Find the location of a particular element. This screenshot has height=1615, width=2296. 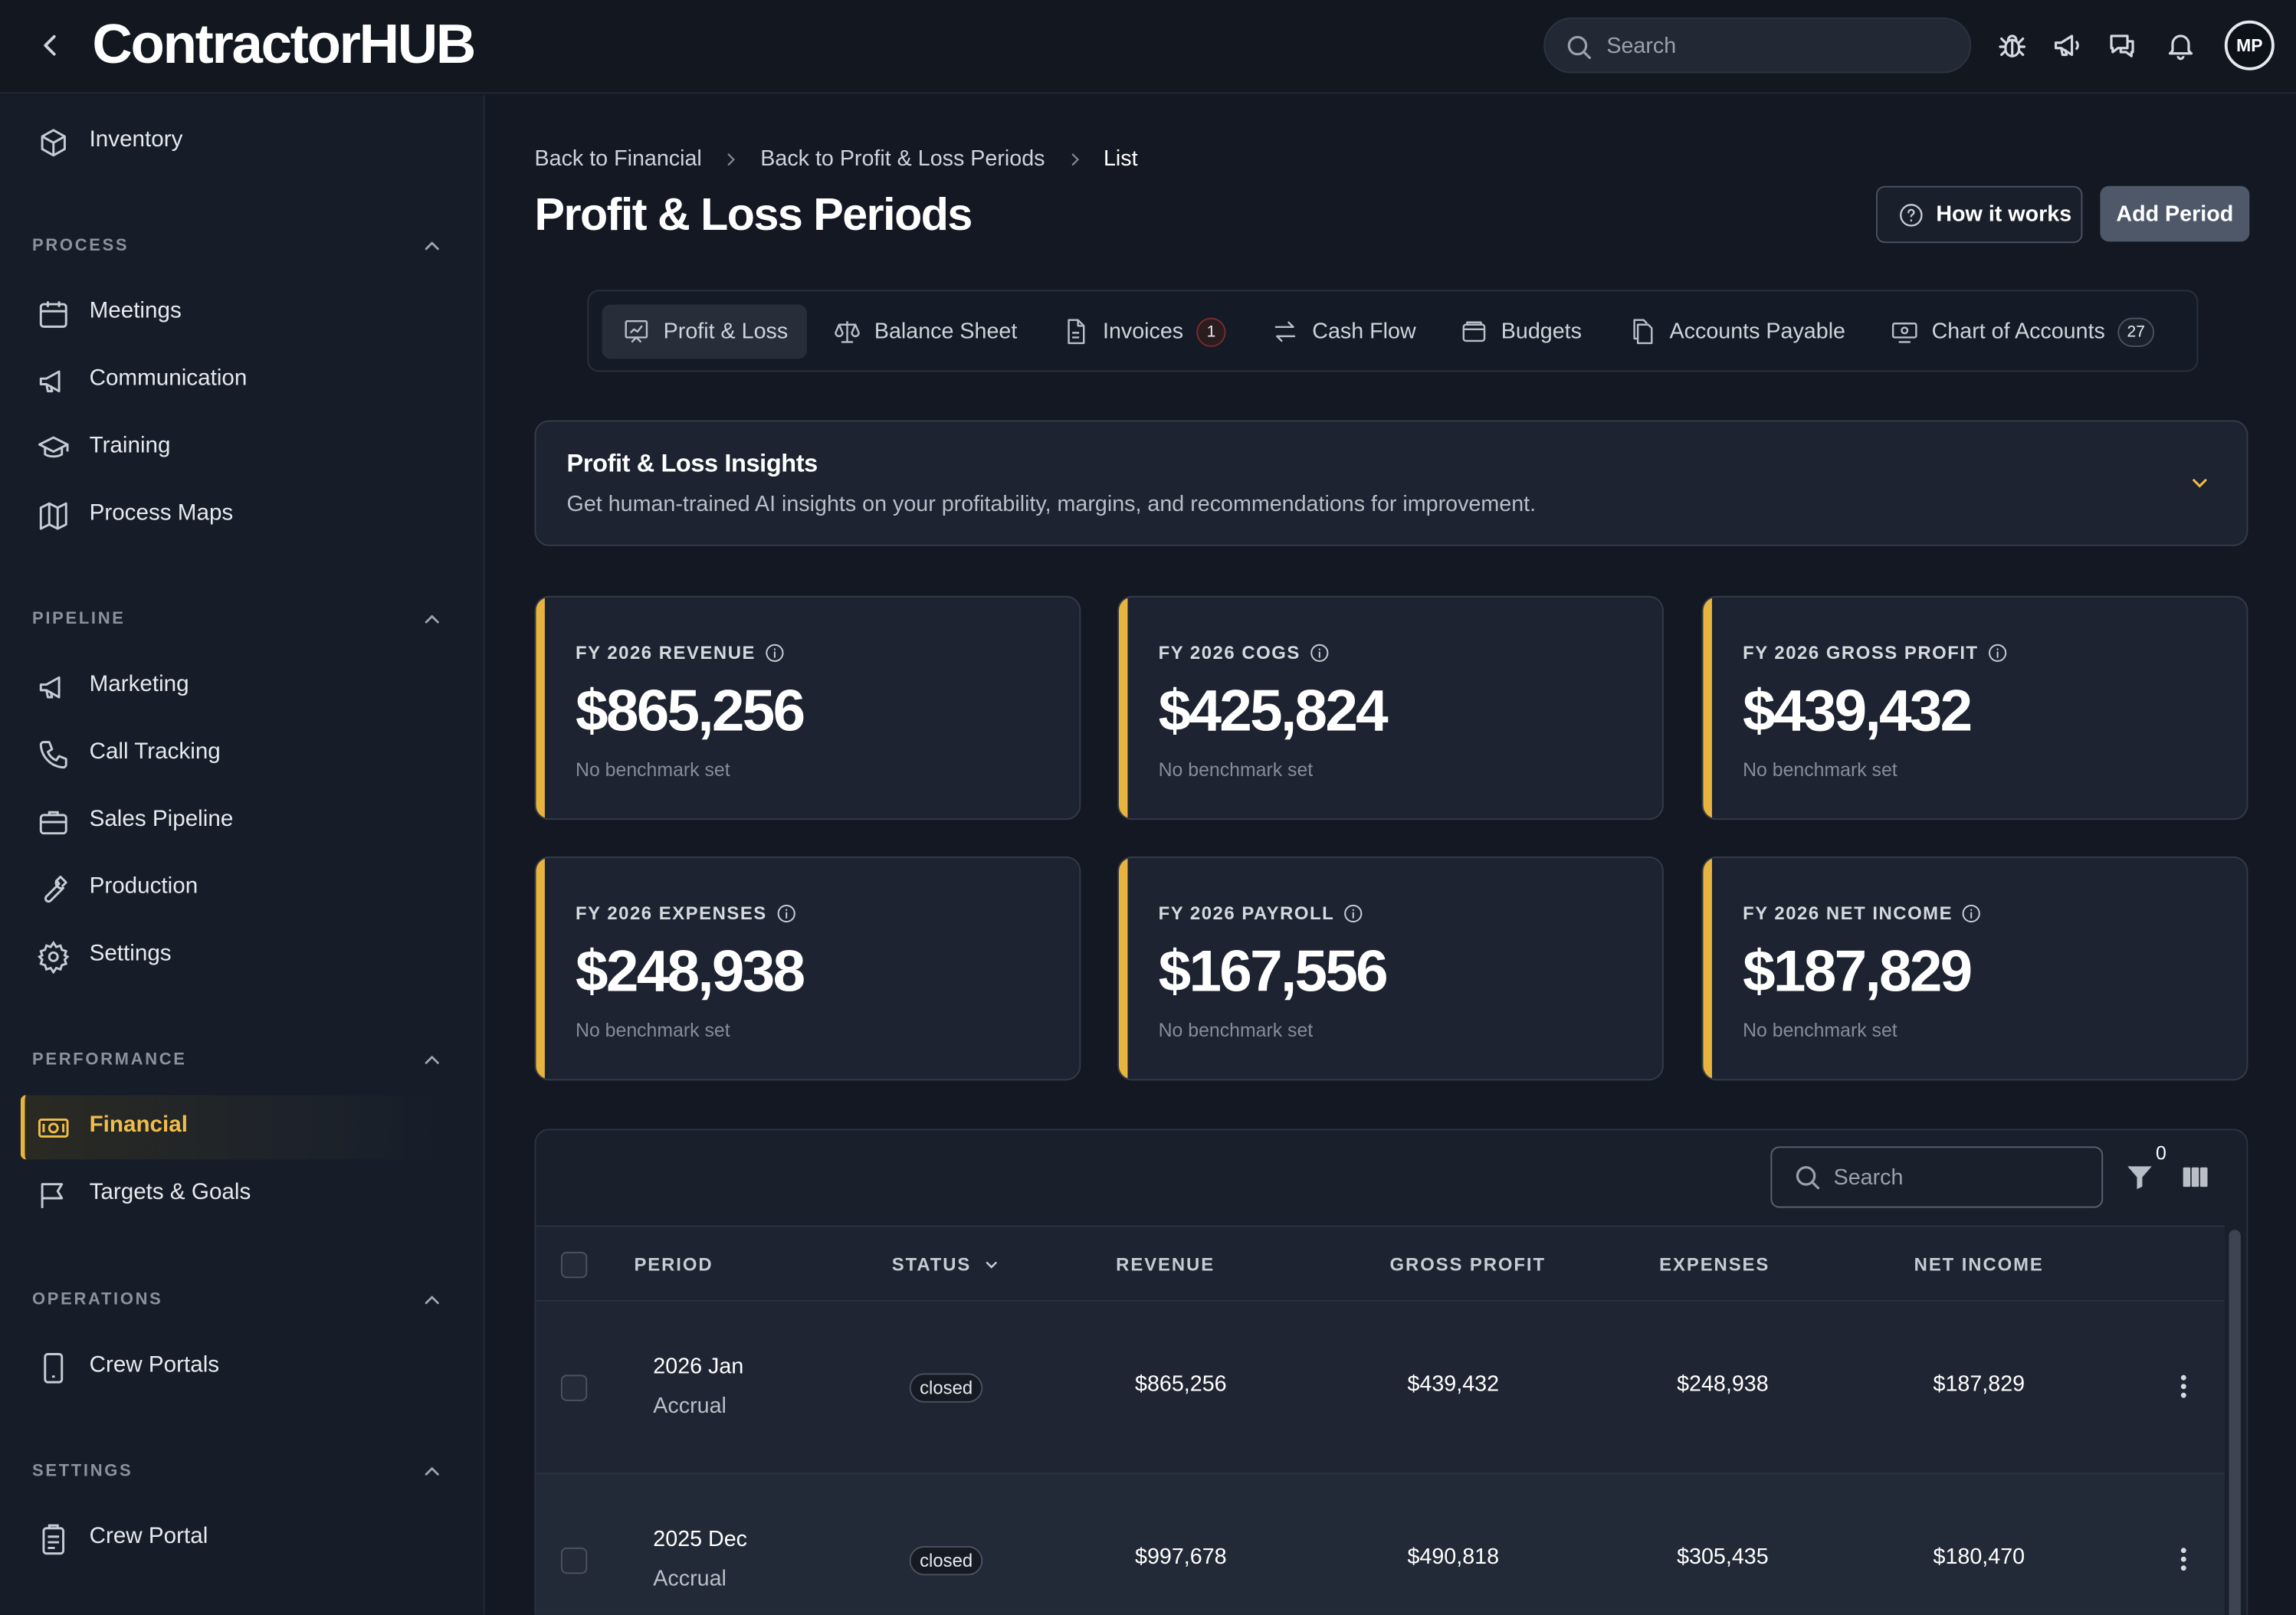

kpi-accent-bar is located at coordinates (1123, 708).